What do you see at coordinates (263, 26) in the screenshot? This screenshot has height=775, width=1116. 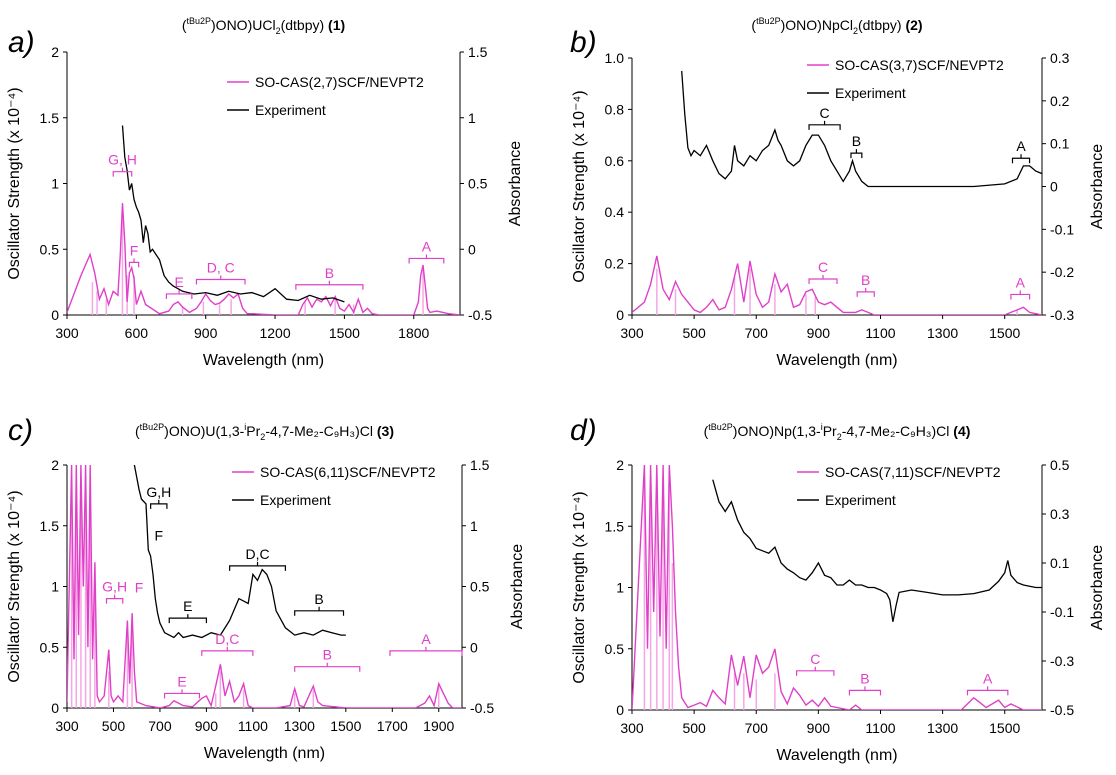 I see `chart-title: (tBu2P)ONO)UCl2(dtbpy) (1)` at bounding box center [263, 26].